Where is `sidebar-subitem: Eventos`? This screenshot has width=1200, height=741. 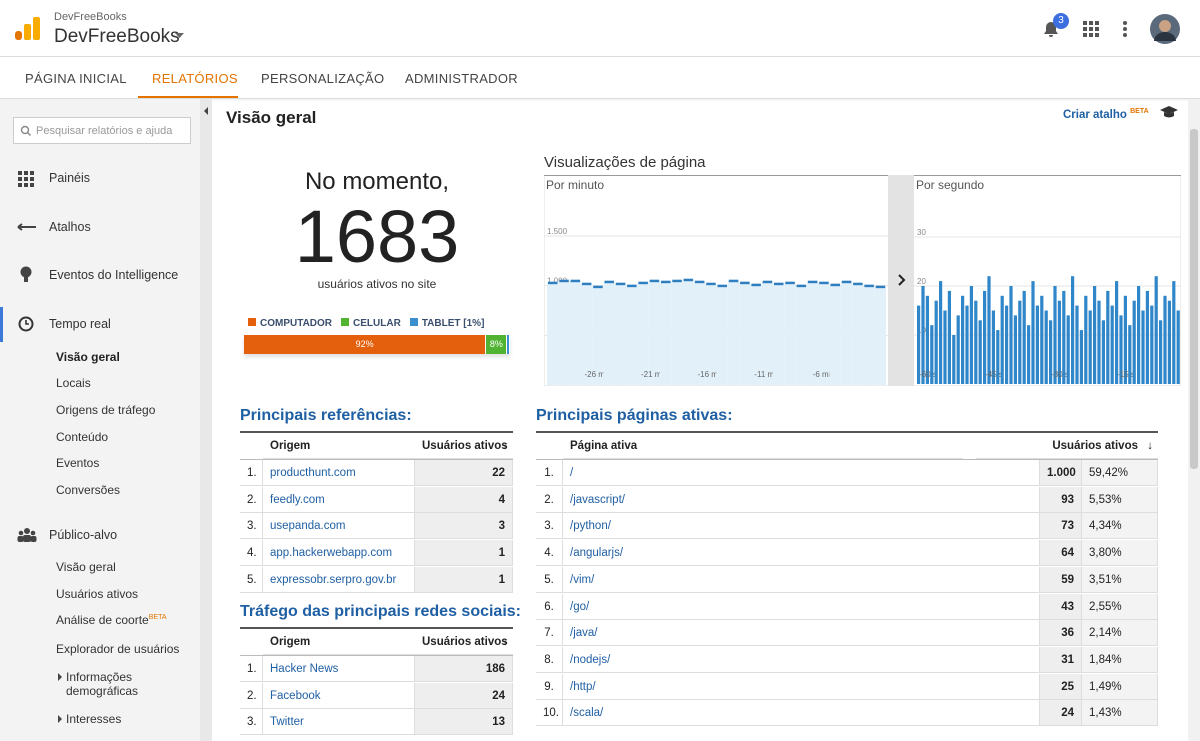
sidebar-subitem: Eventos is located at coordinates (78, 463).